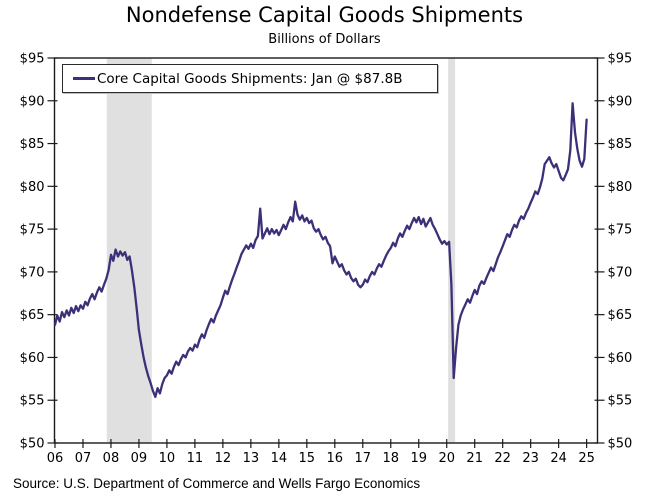 The height and width of the screenshot is (502, 649). What do you see at coordinates (139, 458) in the screenshot?
I see `x-axis-label: 09` at bounding box center [139, 458].